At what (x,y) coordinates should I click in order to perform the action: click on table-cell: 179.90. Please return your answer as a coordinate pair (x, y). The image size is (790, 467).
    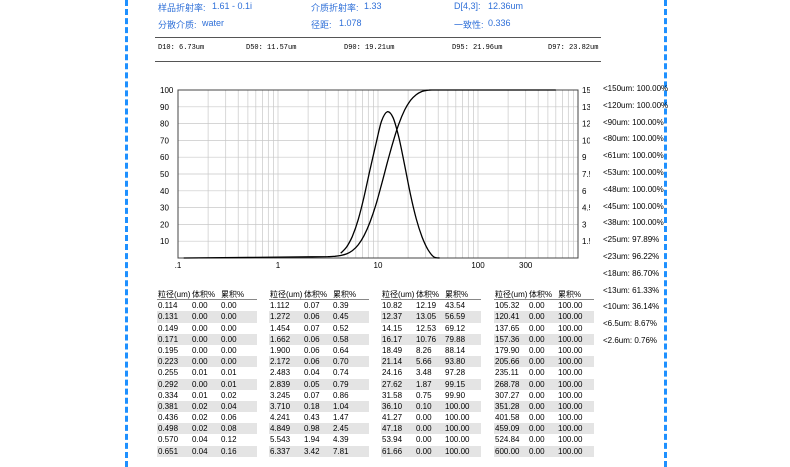
    Looking at the image, I should click on (507, 350).